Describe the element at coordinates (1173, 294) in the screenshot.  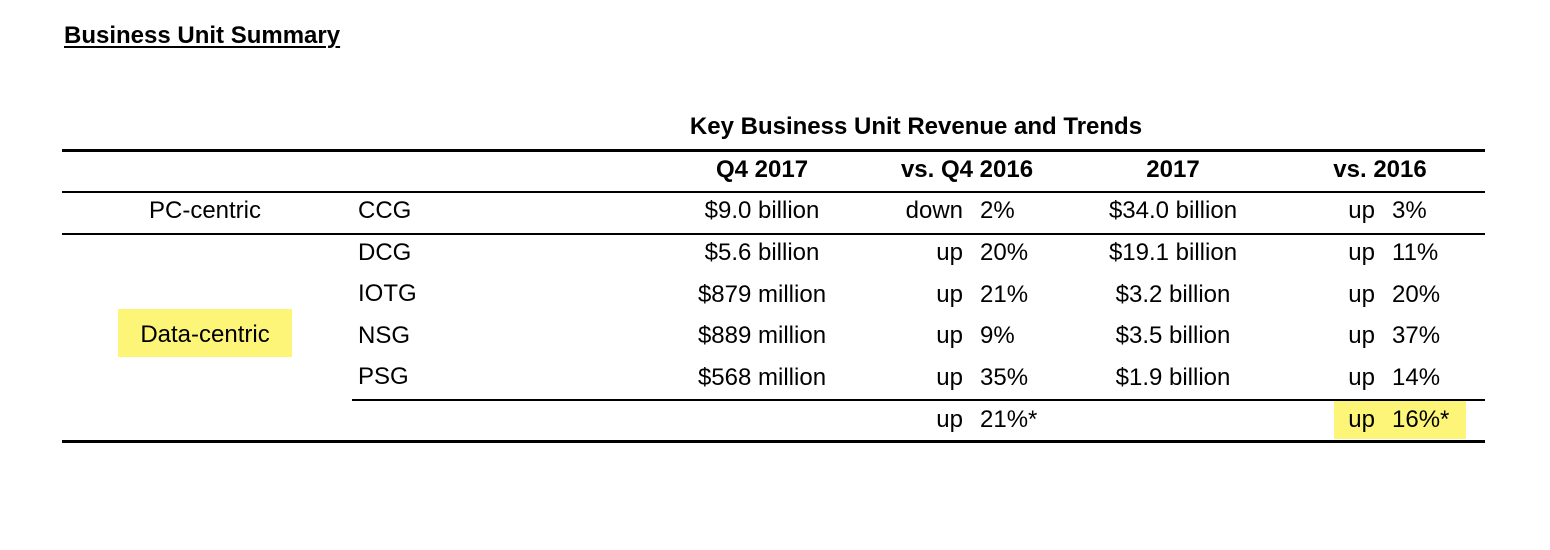
I see `fy-revenue: $3.2 billion` at that location.